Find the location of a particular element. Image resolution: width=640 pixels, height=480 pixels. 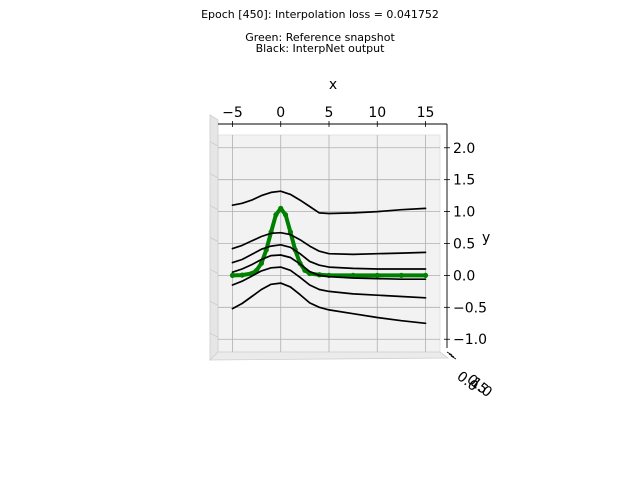

x-tick-label: −5 is located at coordinates (232, 113).